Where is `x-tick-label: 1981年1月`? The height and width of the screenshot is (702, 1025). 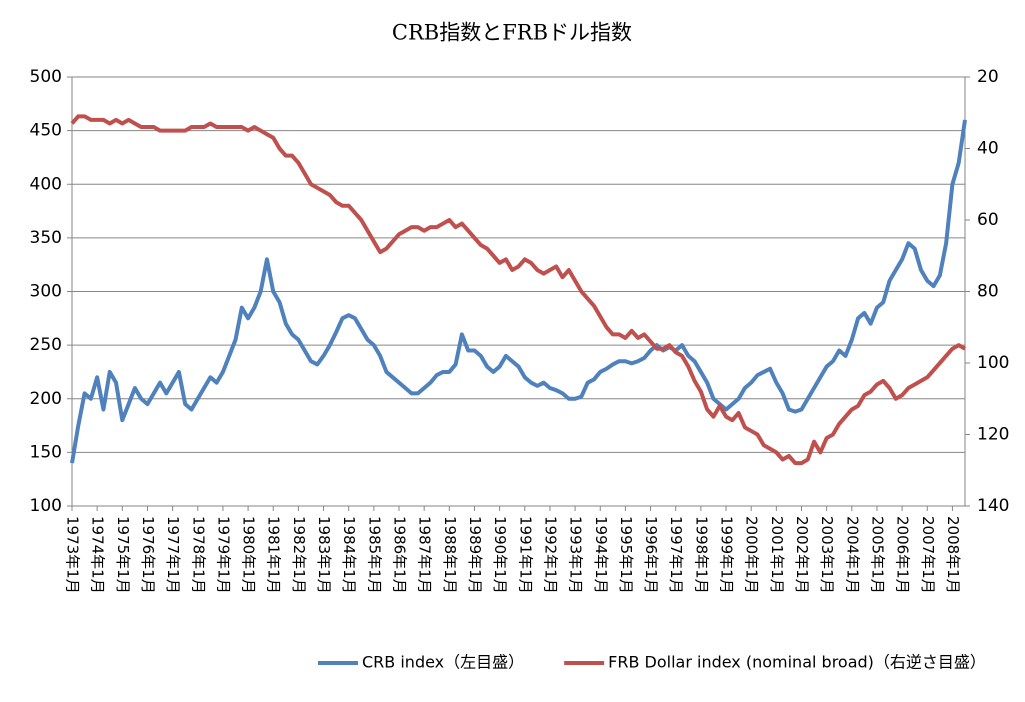 x-tick-label: 1981年1月 is located at coordinates (274, 555).